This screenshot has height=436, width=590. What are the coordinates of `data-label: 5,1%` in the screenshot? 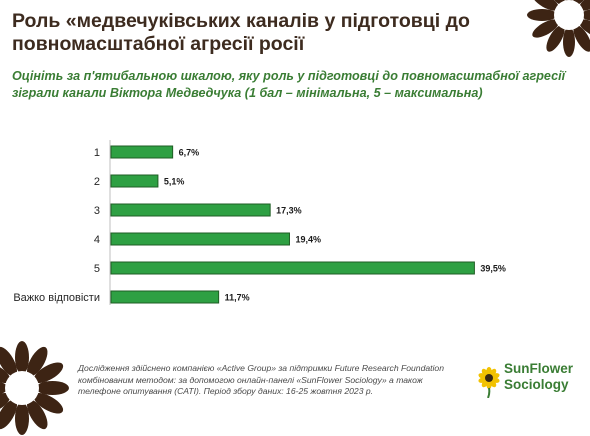 It's located at (174, 182).